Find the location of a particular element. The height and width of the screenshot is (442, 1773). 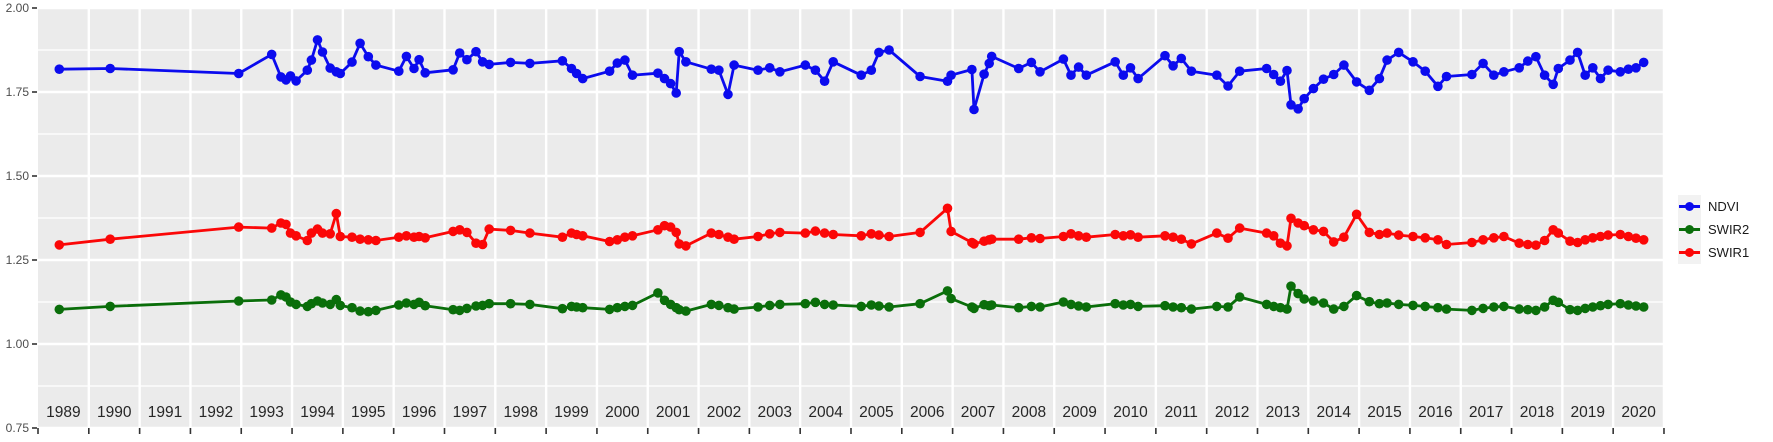

y-tick-label: 1.25 is located at coordinates (18, 260).